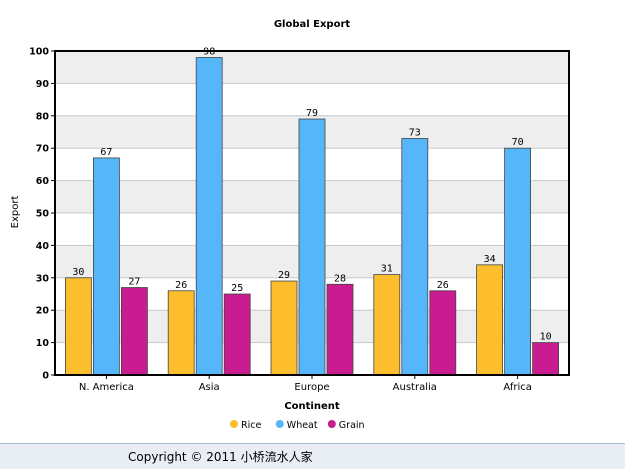 The image size is (625, 469). I want to click on bar-value-label: 25, so click(237, 288).